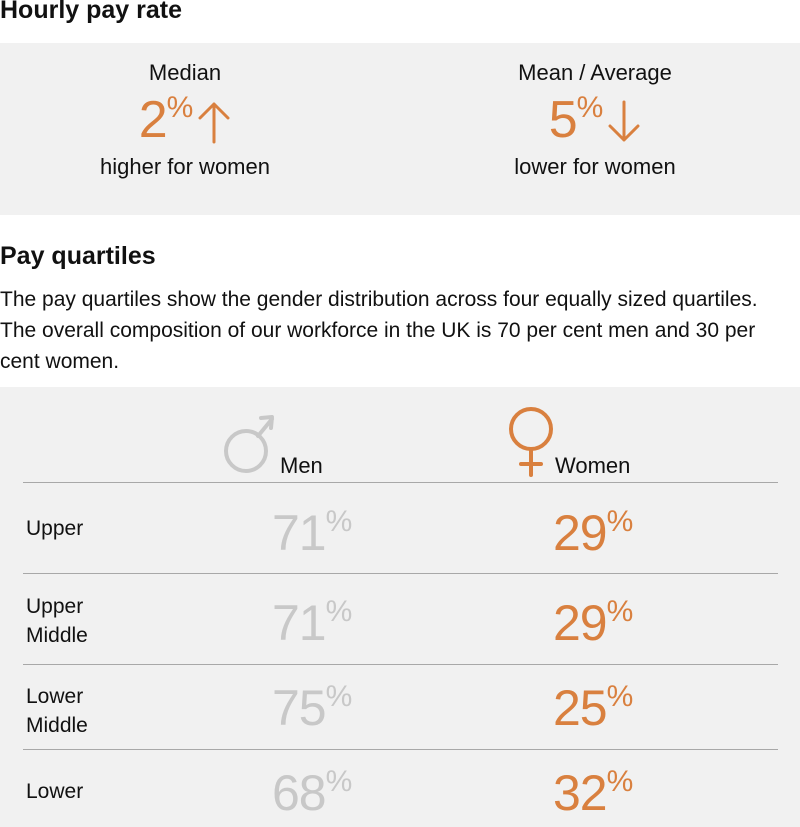  Describe the element at coordinates (299, 708) in the screenshot. I see `men-number: 75` at that location.